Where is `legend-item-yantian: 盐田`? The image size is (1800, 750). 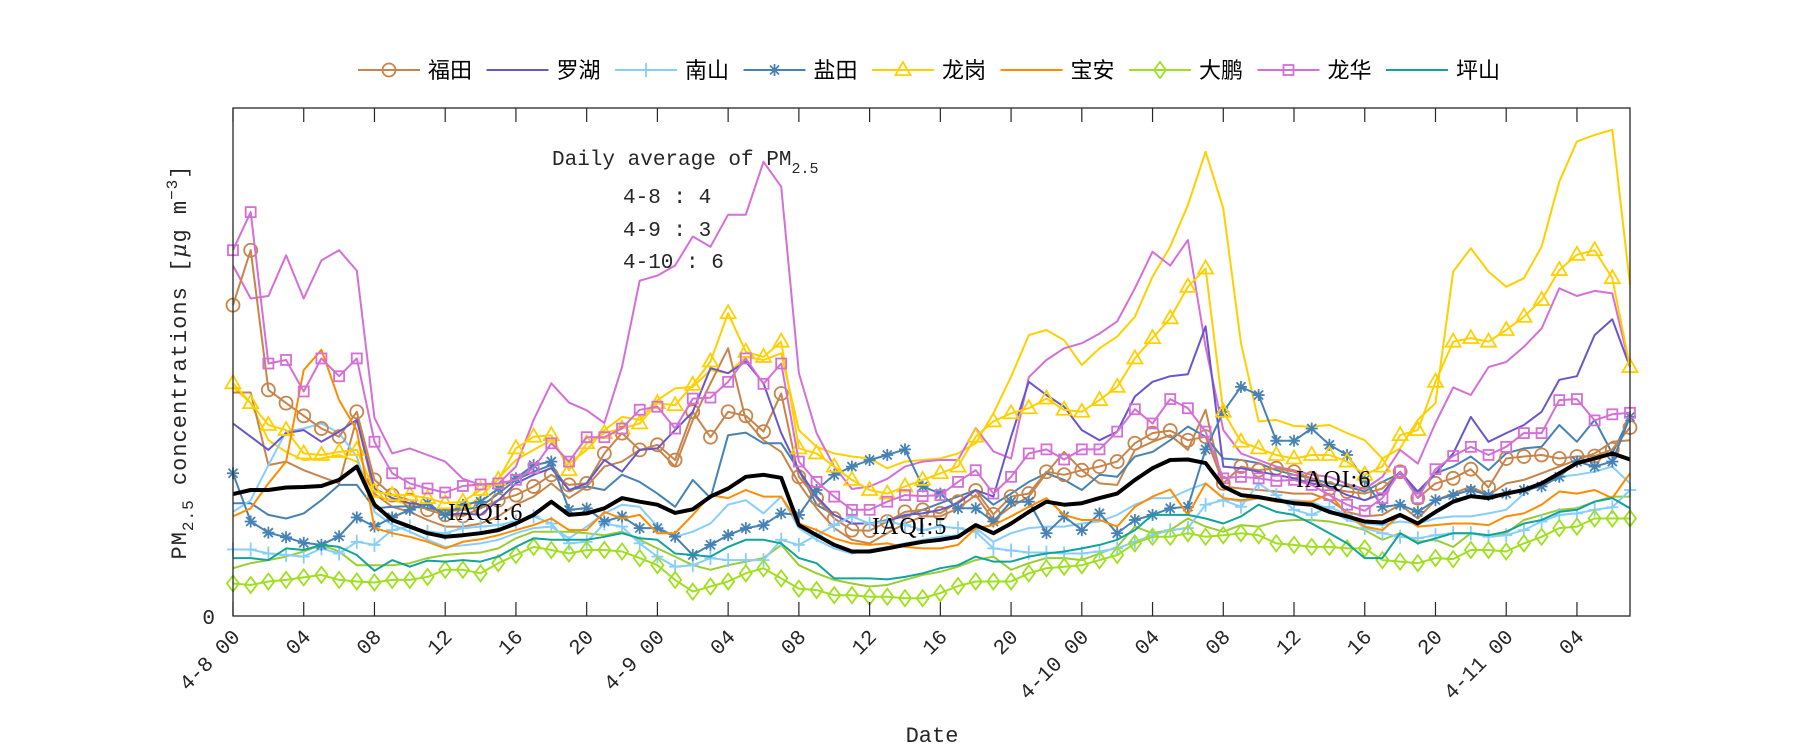
legend-item-yantian: 盐田 is located at coordinates (800, 71).